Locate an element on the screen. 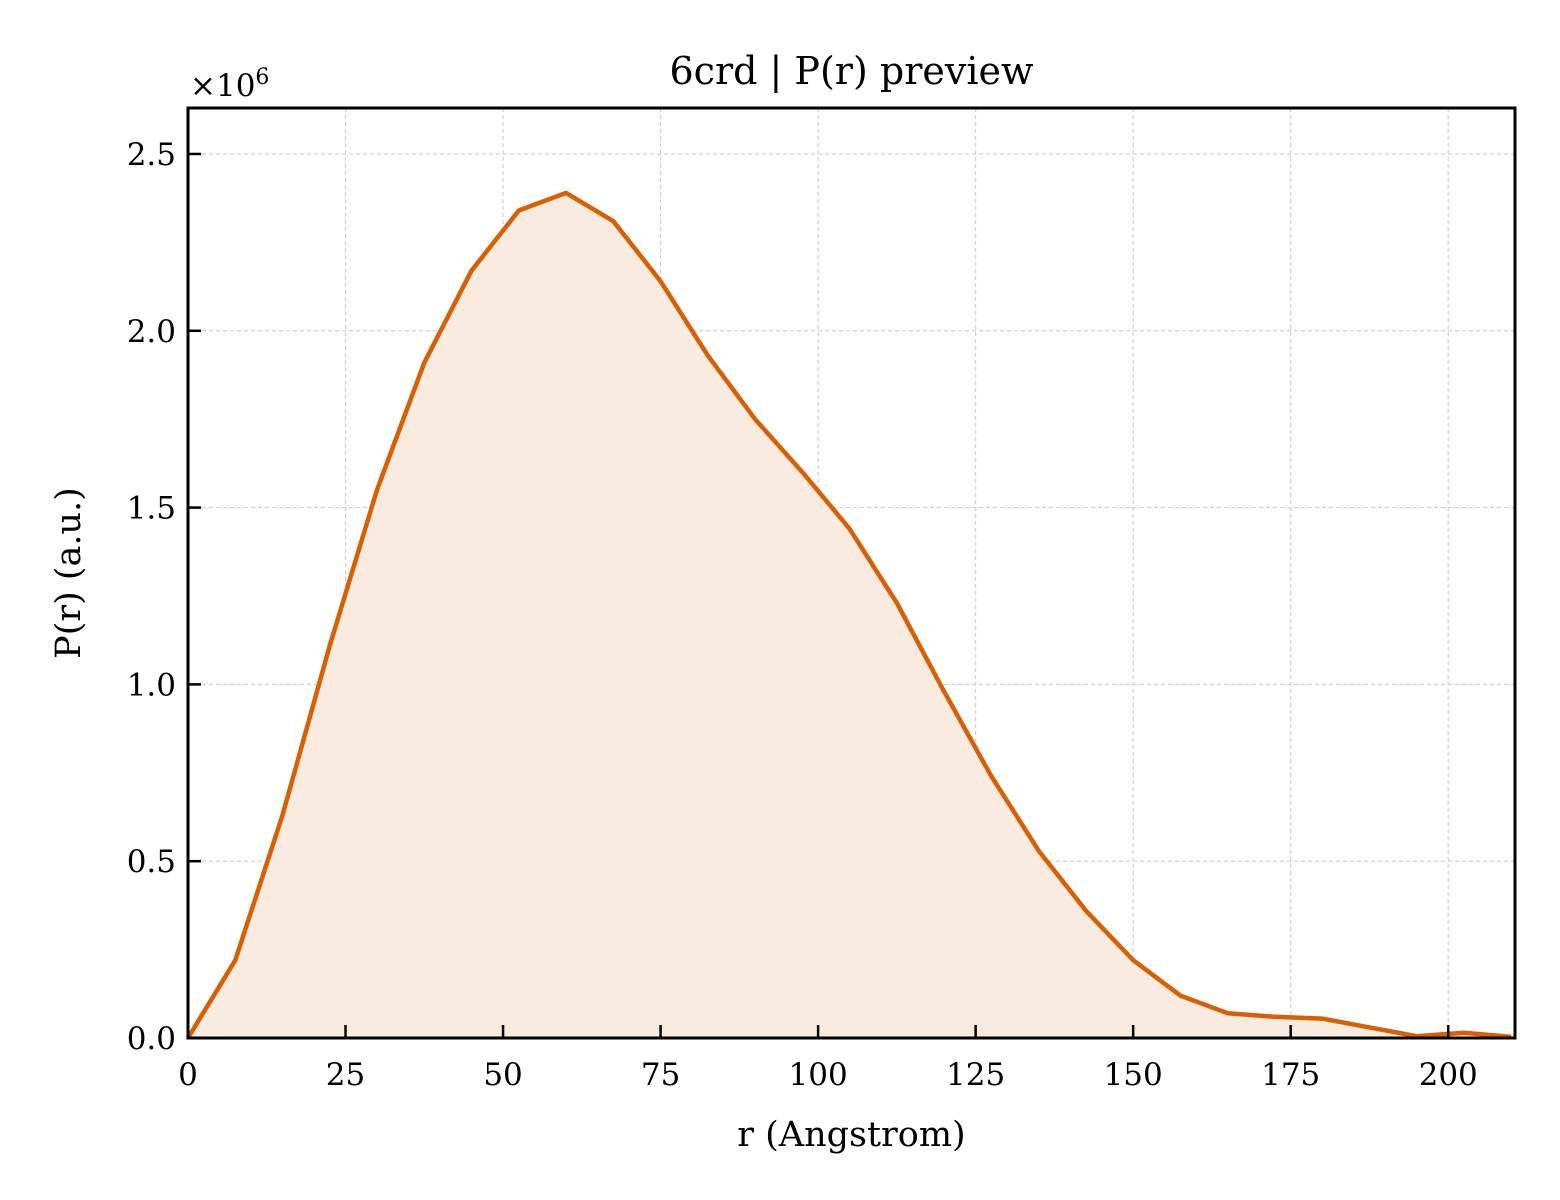 This screenshot has height=1200, width=1560. y-tick-label: 1.5 is located at coordinates (151, 509).